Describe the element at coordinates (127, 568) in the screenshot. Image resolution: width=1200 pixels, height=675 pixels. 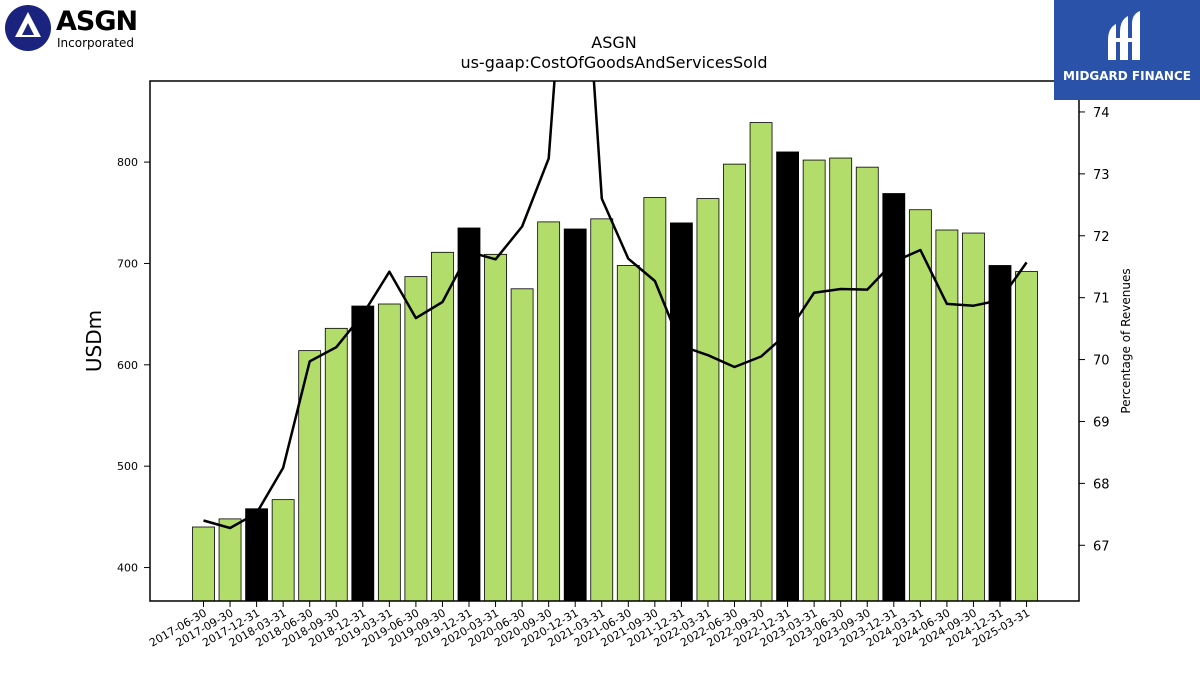
I see `y-tick-label: 400` at that location.